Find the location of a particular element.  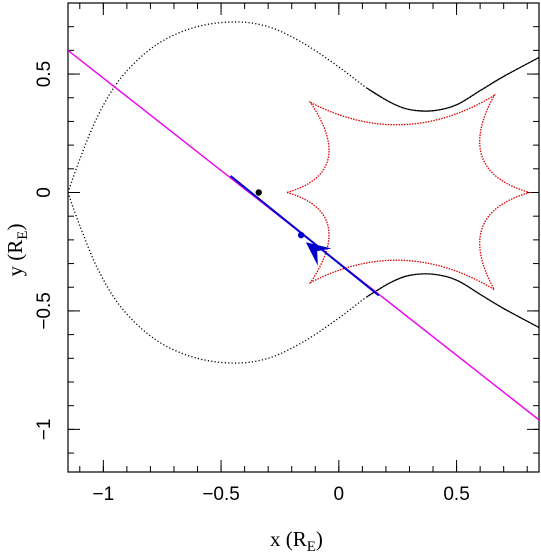

x-tick-label: −1 is located at coordinates (103, 494).